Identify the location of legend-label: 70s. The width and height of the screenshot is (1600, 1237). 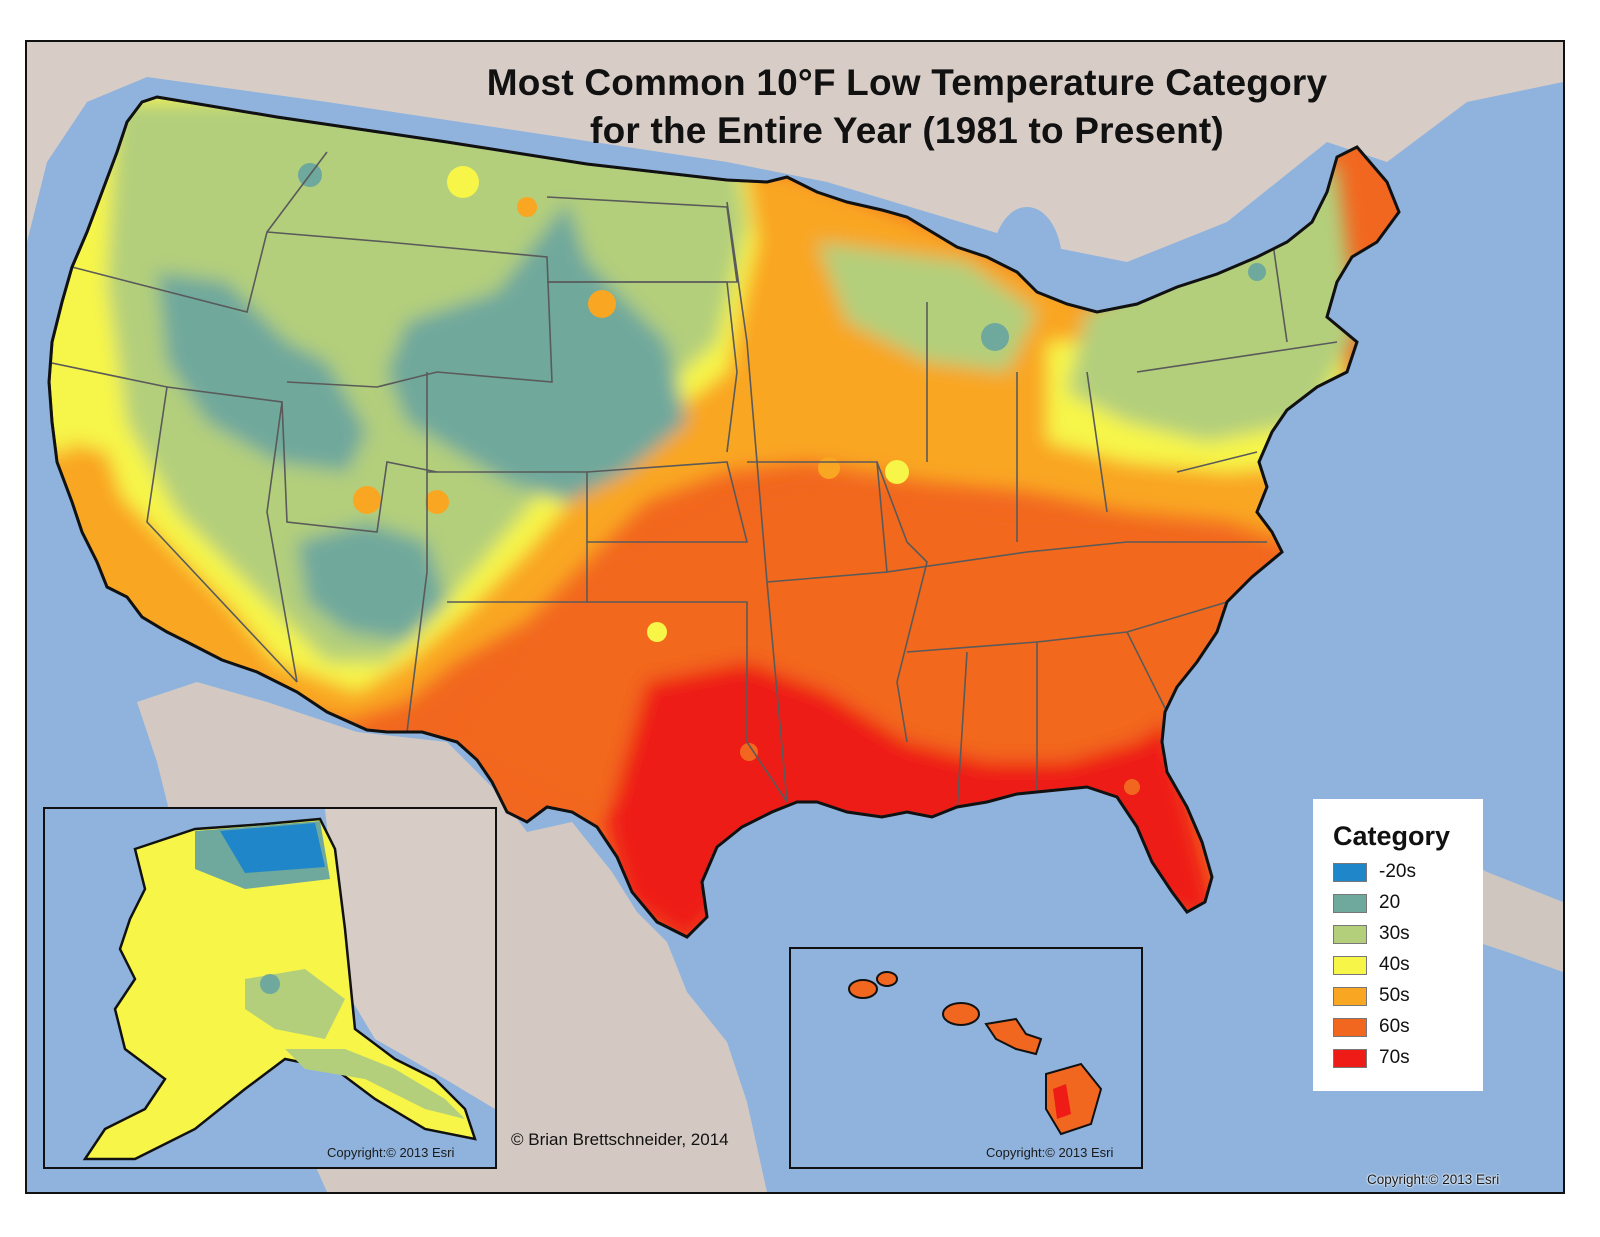
(1394, 1057).